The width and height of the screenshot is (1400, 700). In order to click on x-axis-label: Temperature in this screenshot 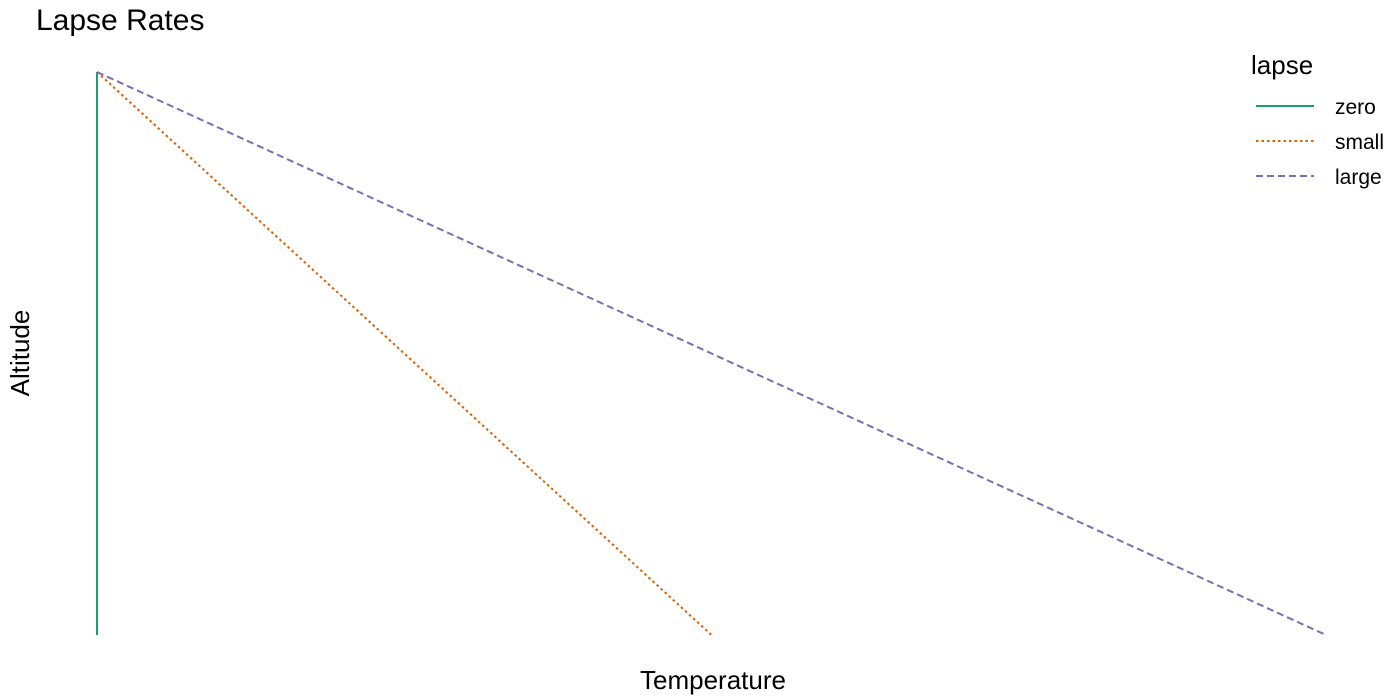, I will do `click(713, 680)`.